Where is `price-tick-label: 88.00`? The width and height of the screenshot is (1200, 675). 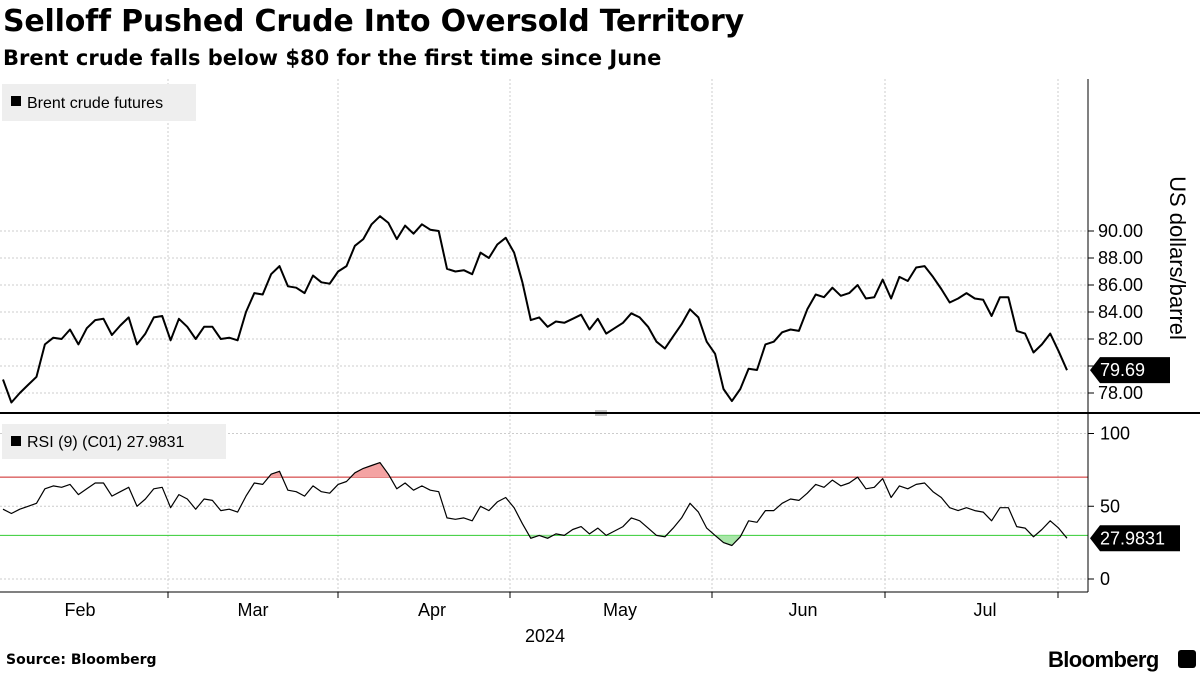
price-tick-label: 88.00 is located at coordinates (1120, 258).